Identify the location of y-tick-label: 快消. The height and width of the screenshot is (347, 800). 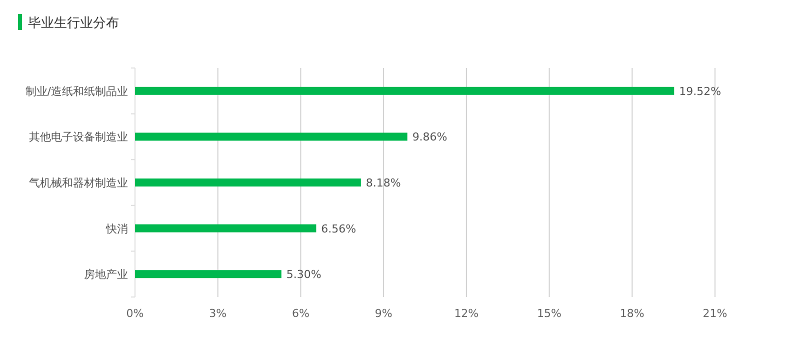
(116, 229).